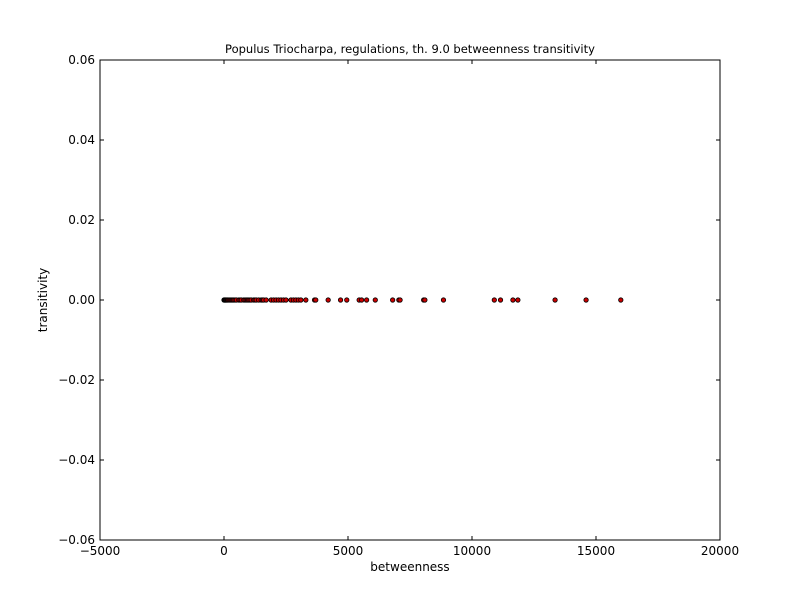 The height and width of the screenshot is (600, 800). What do you see at coordinates (348, 551) in the screenshot?
I see `x-tick-label: 5000` at bounding box center [348, 551].